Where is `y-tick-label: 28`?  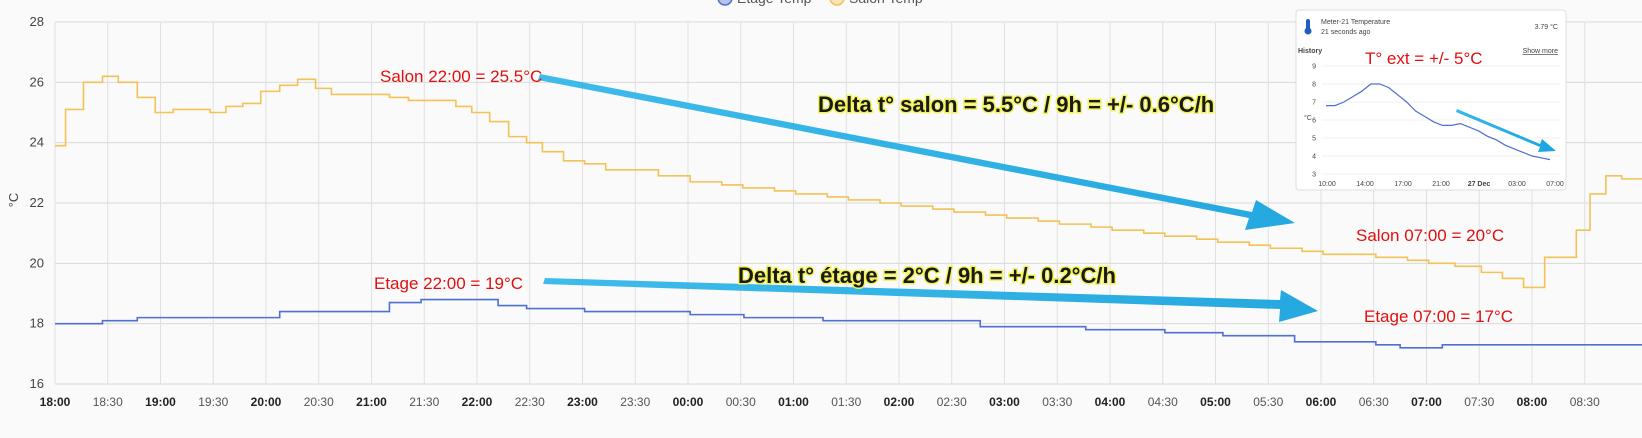
y-tick-label: 28 is located at coordinates (37, 21).